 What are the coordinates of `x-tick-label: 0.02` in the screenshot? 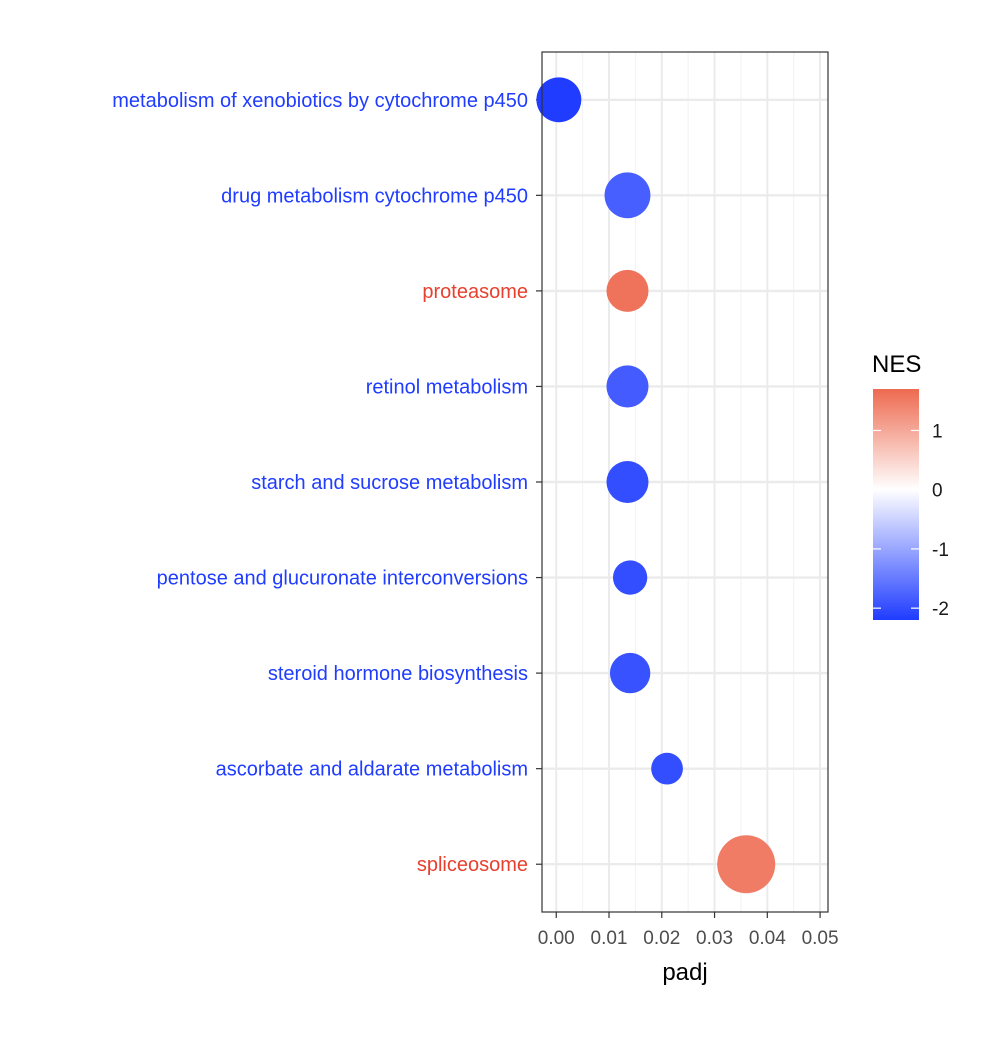 It's located at (661, 938).